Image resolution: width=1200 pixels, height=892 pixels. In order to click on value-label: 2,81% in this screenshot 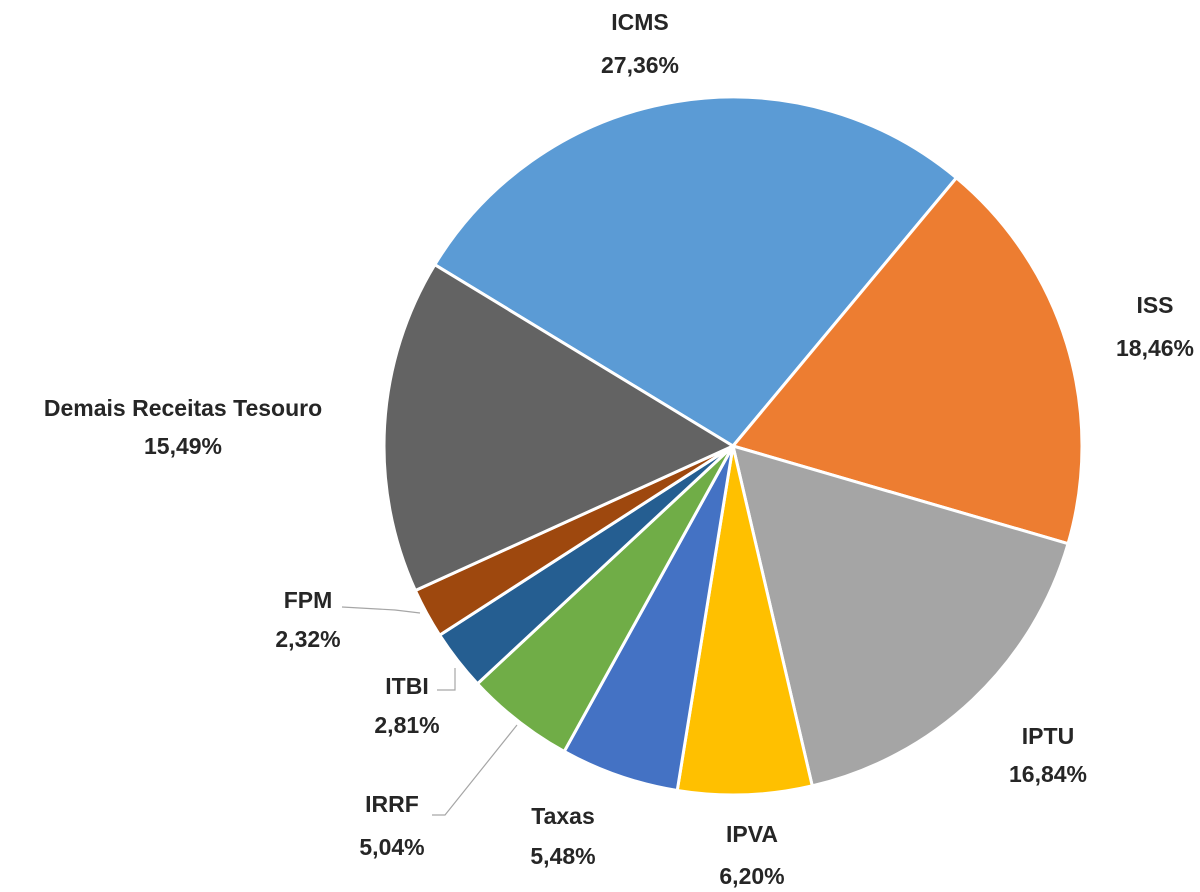, I will do `click(406, 725)`.